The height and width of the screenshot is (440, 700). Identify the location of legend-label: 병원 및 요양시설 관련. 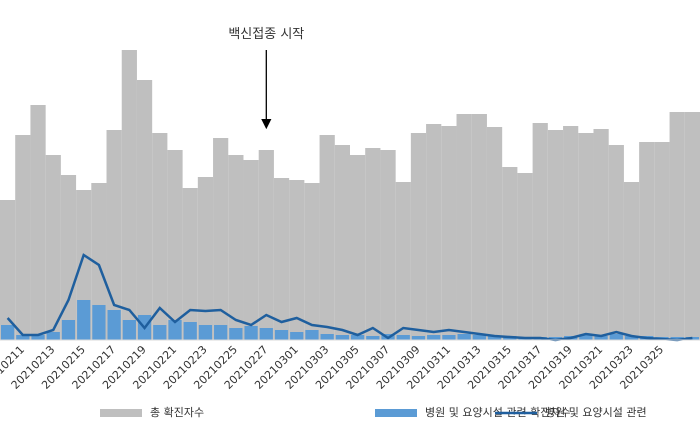
(596, 412).